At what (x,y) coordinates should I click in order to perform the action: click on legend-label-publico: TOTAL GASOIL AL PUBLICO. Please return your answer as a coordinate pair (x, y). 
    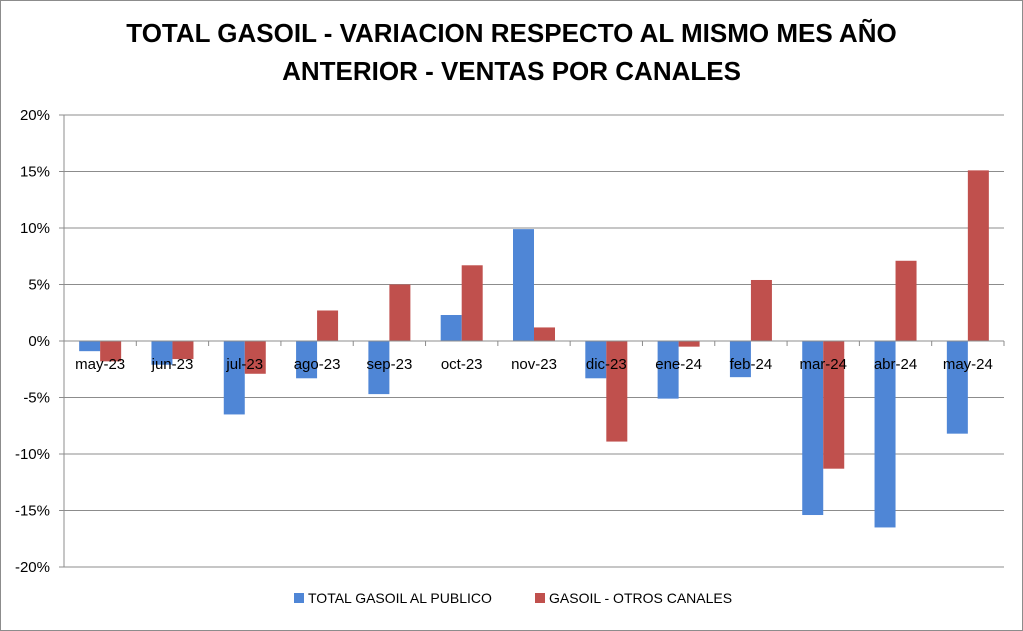
    Looking at the image, I should click on (400, 598).